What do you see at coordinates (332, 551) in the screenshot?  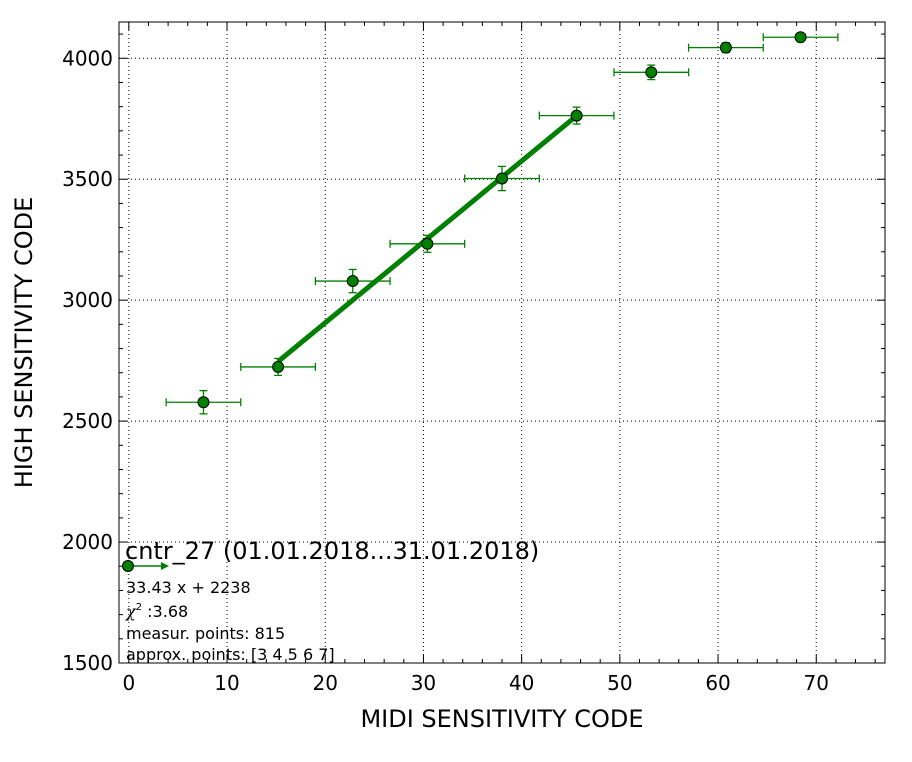 I see `annotation-title: cntr_27 (01.01.2018...31.01.2018)` at bounding box center [332, 551].